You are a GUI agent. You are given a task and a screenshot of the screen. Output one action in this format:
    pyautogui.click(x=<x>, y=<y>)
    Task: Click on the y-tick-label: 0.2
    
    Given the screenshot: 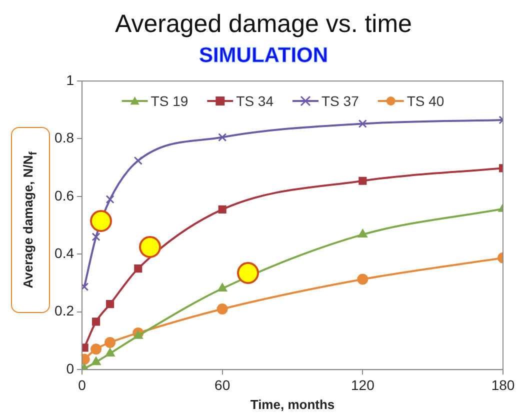 What is the action you would take?
    pyautogui.click(x=64, y=310)
    